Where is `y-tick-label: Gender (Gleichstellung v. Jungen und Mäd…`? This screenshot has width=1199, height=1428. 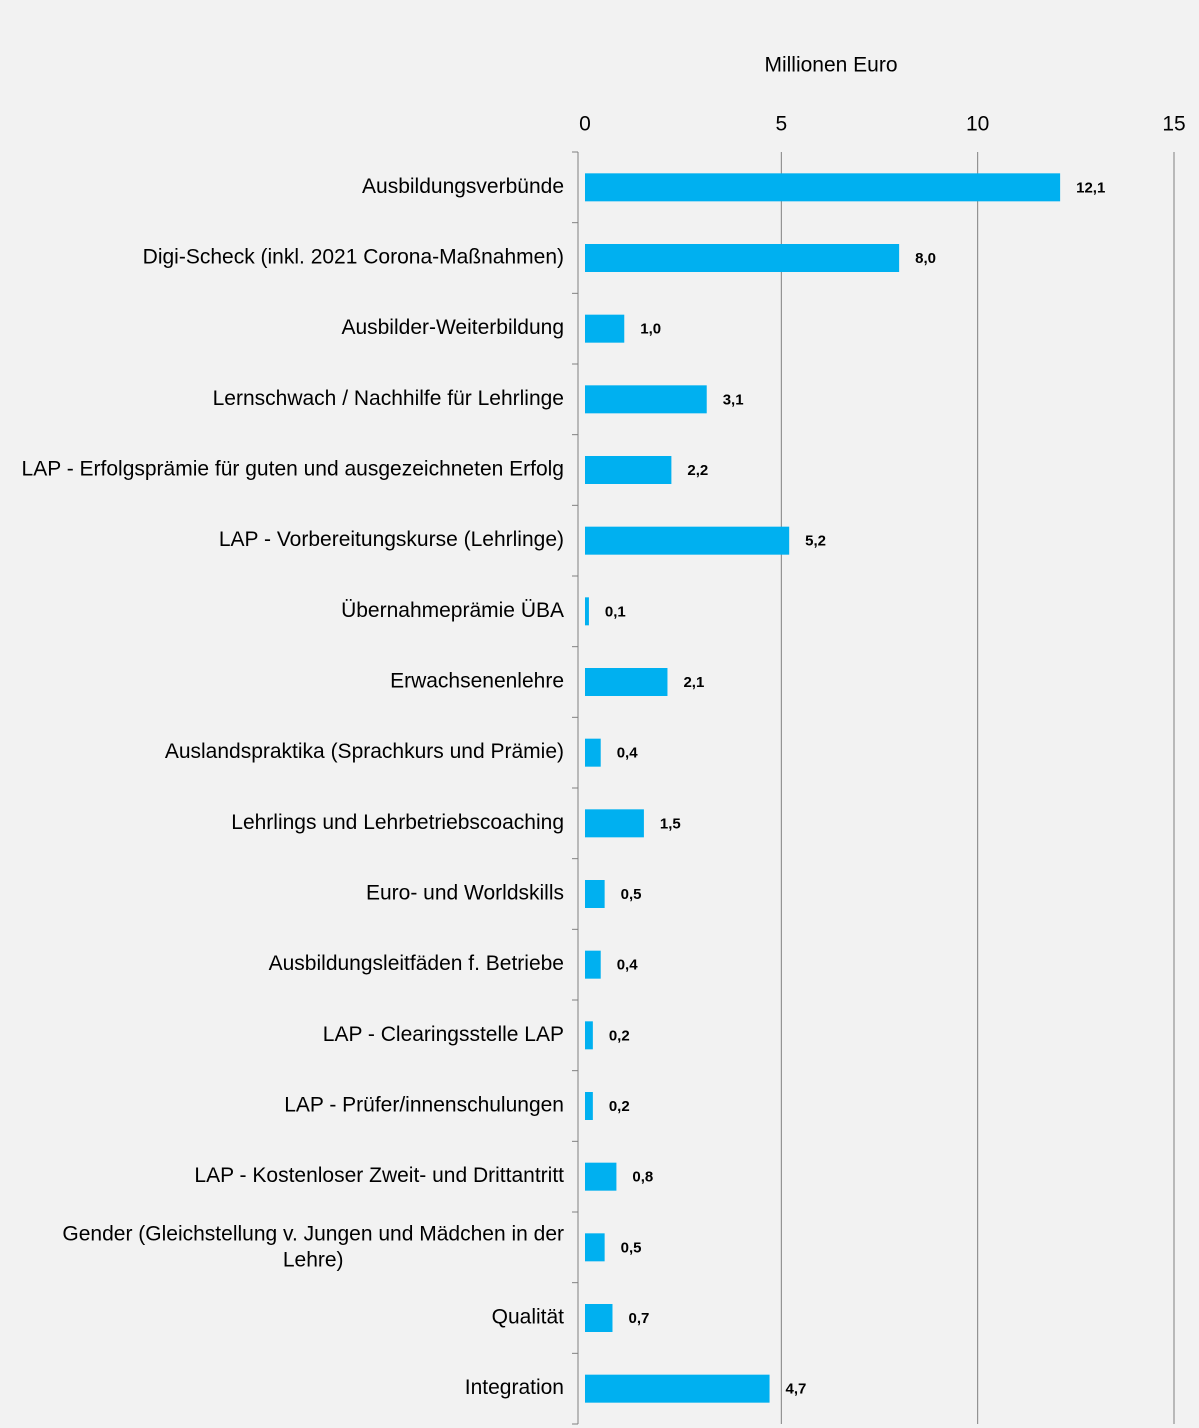 y-tick-label: Gender (Gleichstellung v. Jungen und Mäd… is located at coordinates (313, 1246).